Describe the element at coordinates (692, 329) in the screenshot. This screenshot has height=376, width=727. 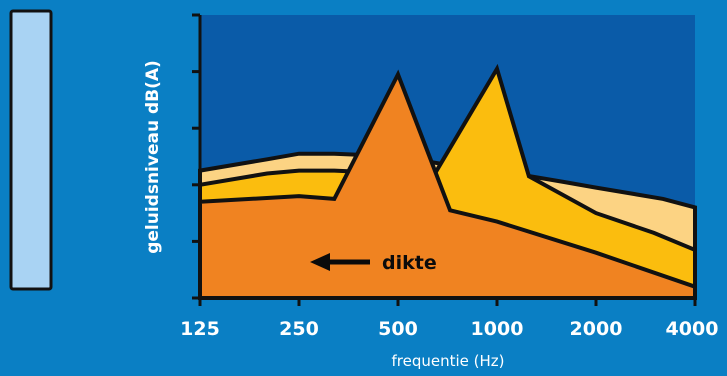
I see `x-tick-label: 4000` at that location.